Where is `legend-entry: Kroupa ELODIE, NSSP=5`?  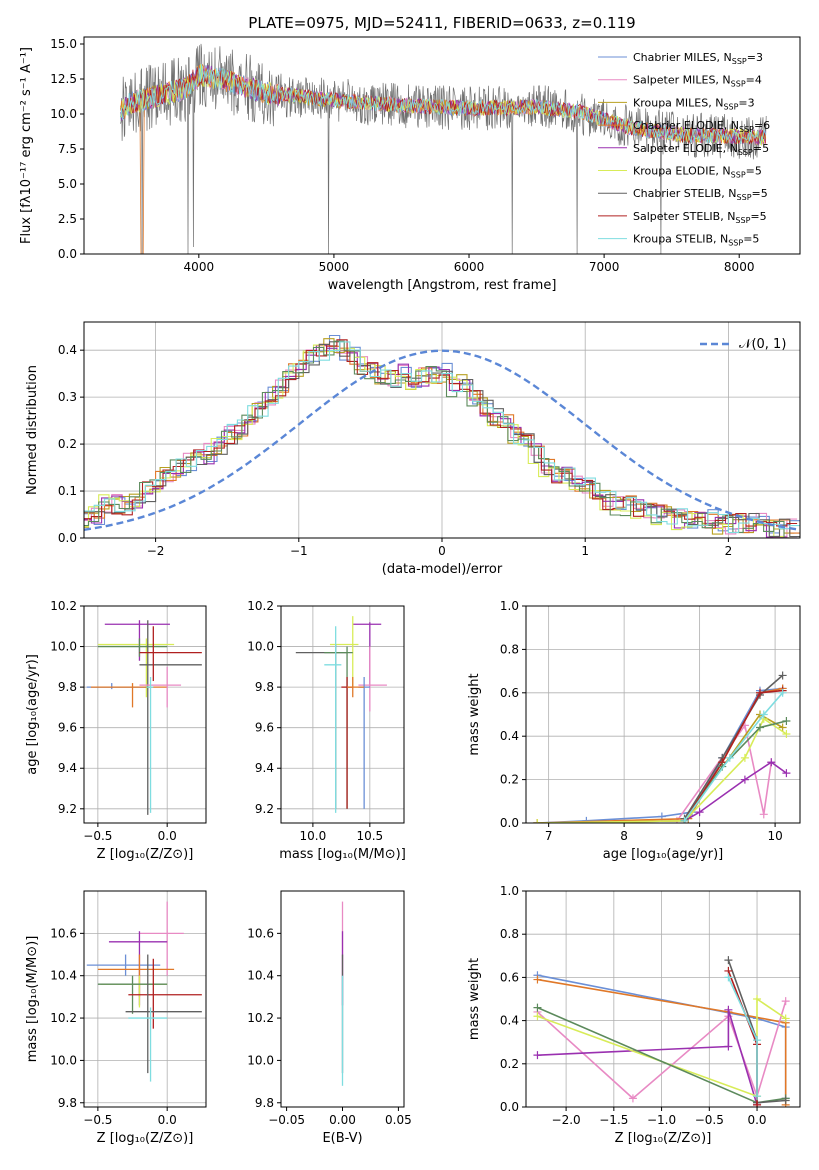 legend-entry: Kroupa ELODIE, NSSP=5 is located at coordinates (697, 172).